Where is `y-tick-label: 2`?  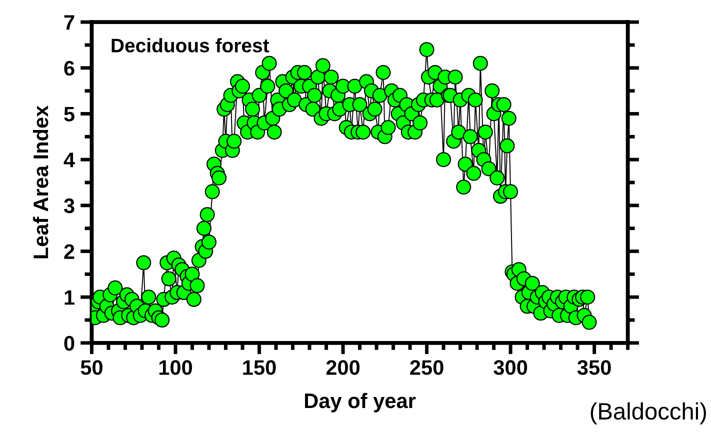 y-tick-label: 2 is located at coordinates (69, 251).